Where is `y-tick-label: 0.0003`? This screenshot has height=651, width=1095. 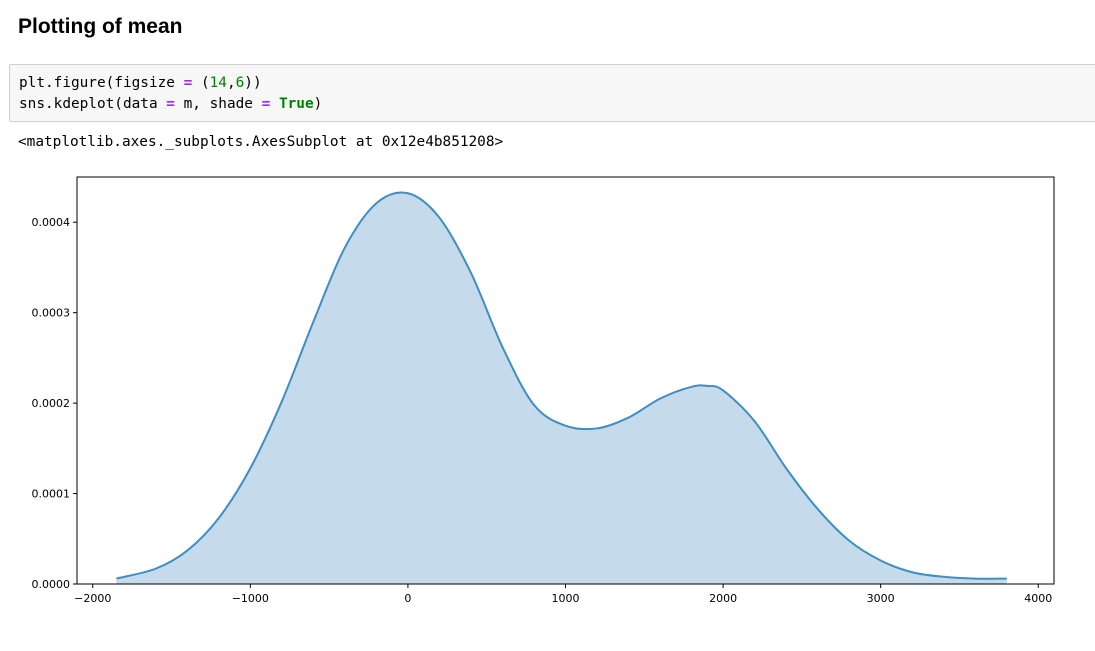 y-tick-label: 0.0003 is located at coordinates (51, 313).